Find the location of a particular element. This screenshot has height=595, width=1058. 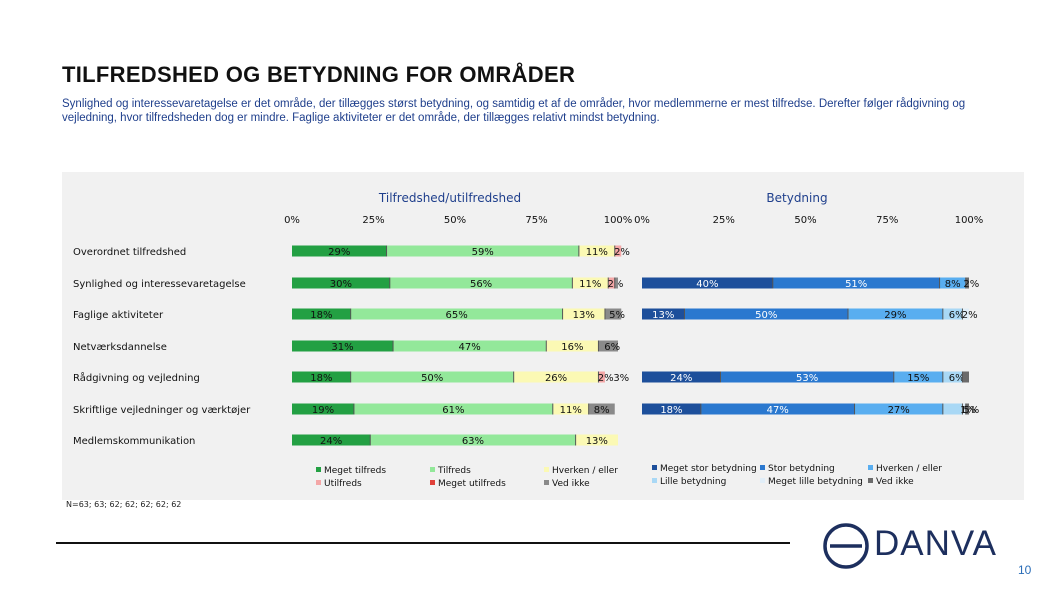

importance-legend-label: Meget lille betydning is located at coordinates (815, 482).